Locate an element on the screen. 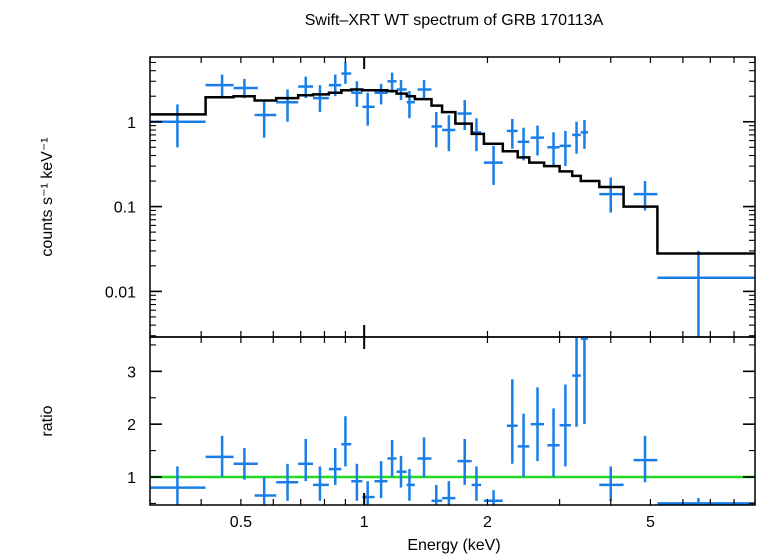  ratio-ytick-label-1: 2 is located at coordinates (131, 425).